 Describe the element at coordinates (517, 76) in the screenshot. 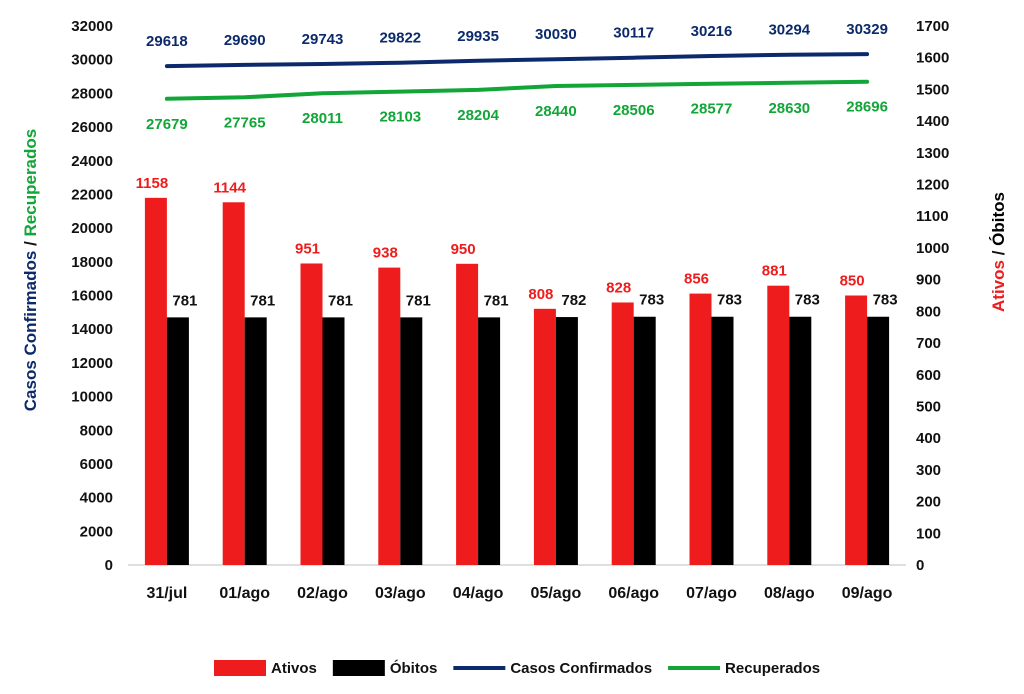

I see `lines-layer` at that location.